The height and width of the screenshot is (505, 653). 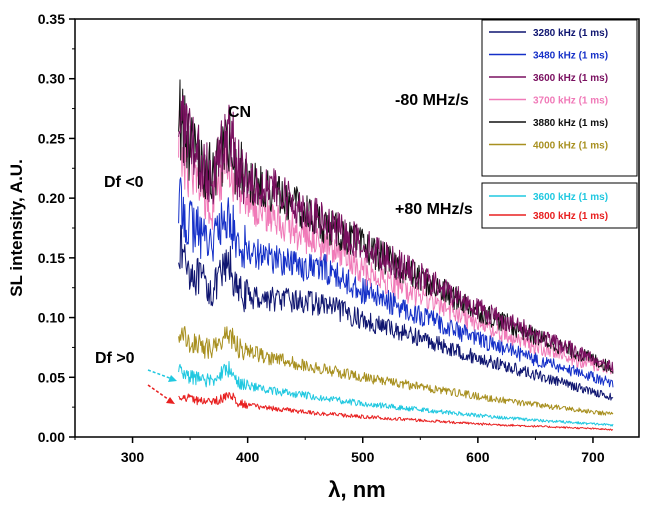 I want to click on y-tick-label: 0.05, so click(x=51, y=377).